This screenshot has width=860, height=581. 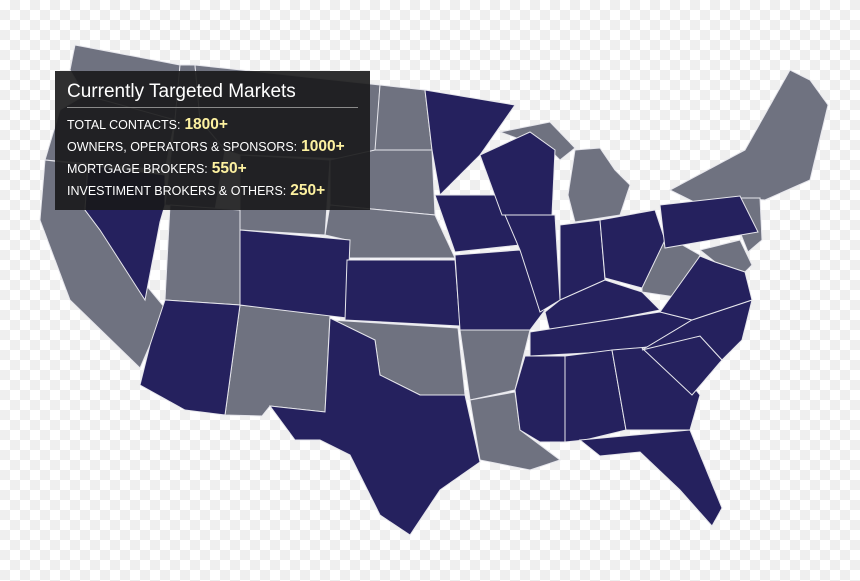 What do you see at coordinates (137, 169) in the screenshot?
I see `stat-label: MORTGAGE BROKERS:` at bounding box center [137, 169].